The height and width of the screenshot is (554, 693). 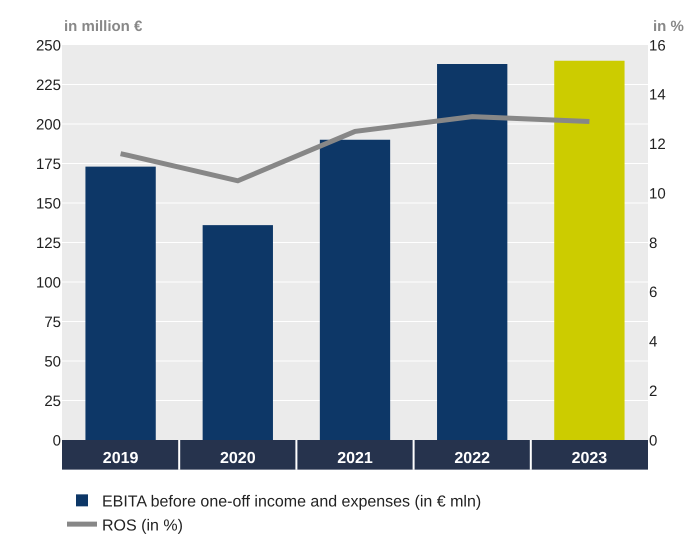 What do you see at coordinates (48, 85) in the screenshot?
I see `y-tick-label: 225` at bounding box center [48, 85].